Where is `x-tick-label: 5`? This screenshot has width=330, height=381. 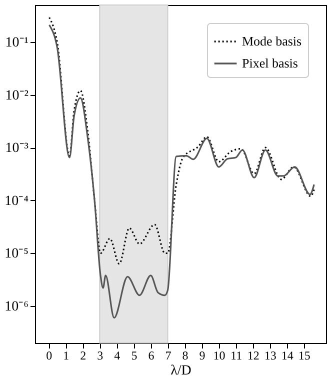
x-tick-label: 5 is located at coordinates (134, 355).